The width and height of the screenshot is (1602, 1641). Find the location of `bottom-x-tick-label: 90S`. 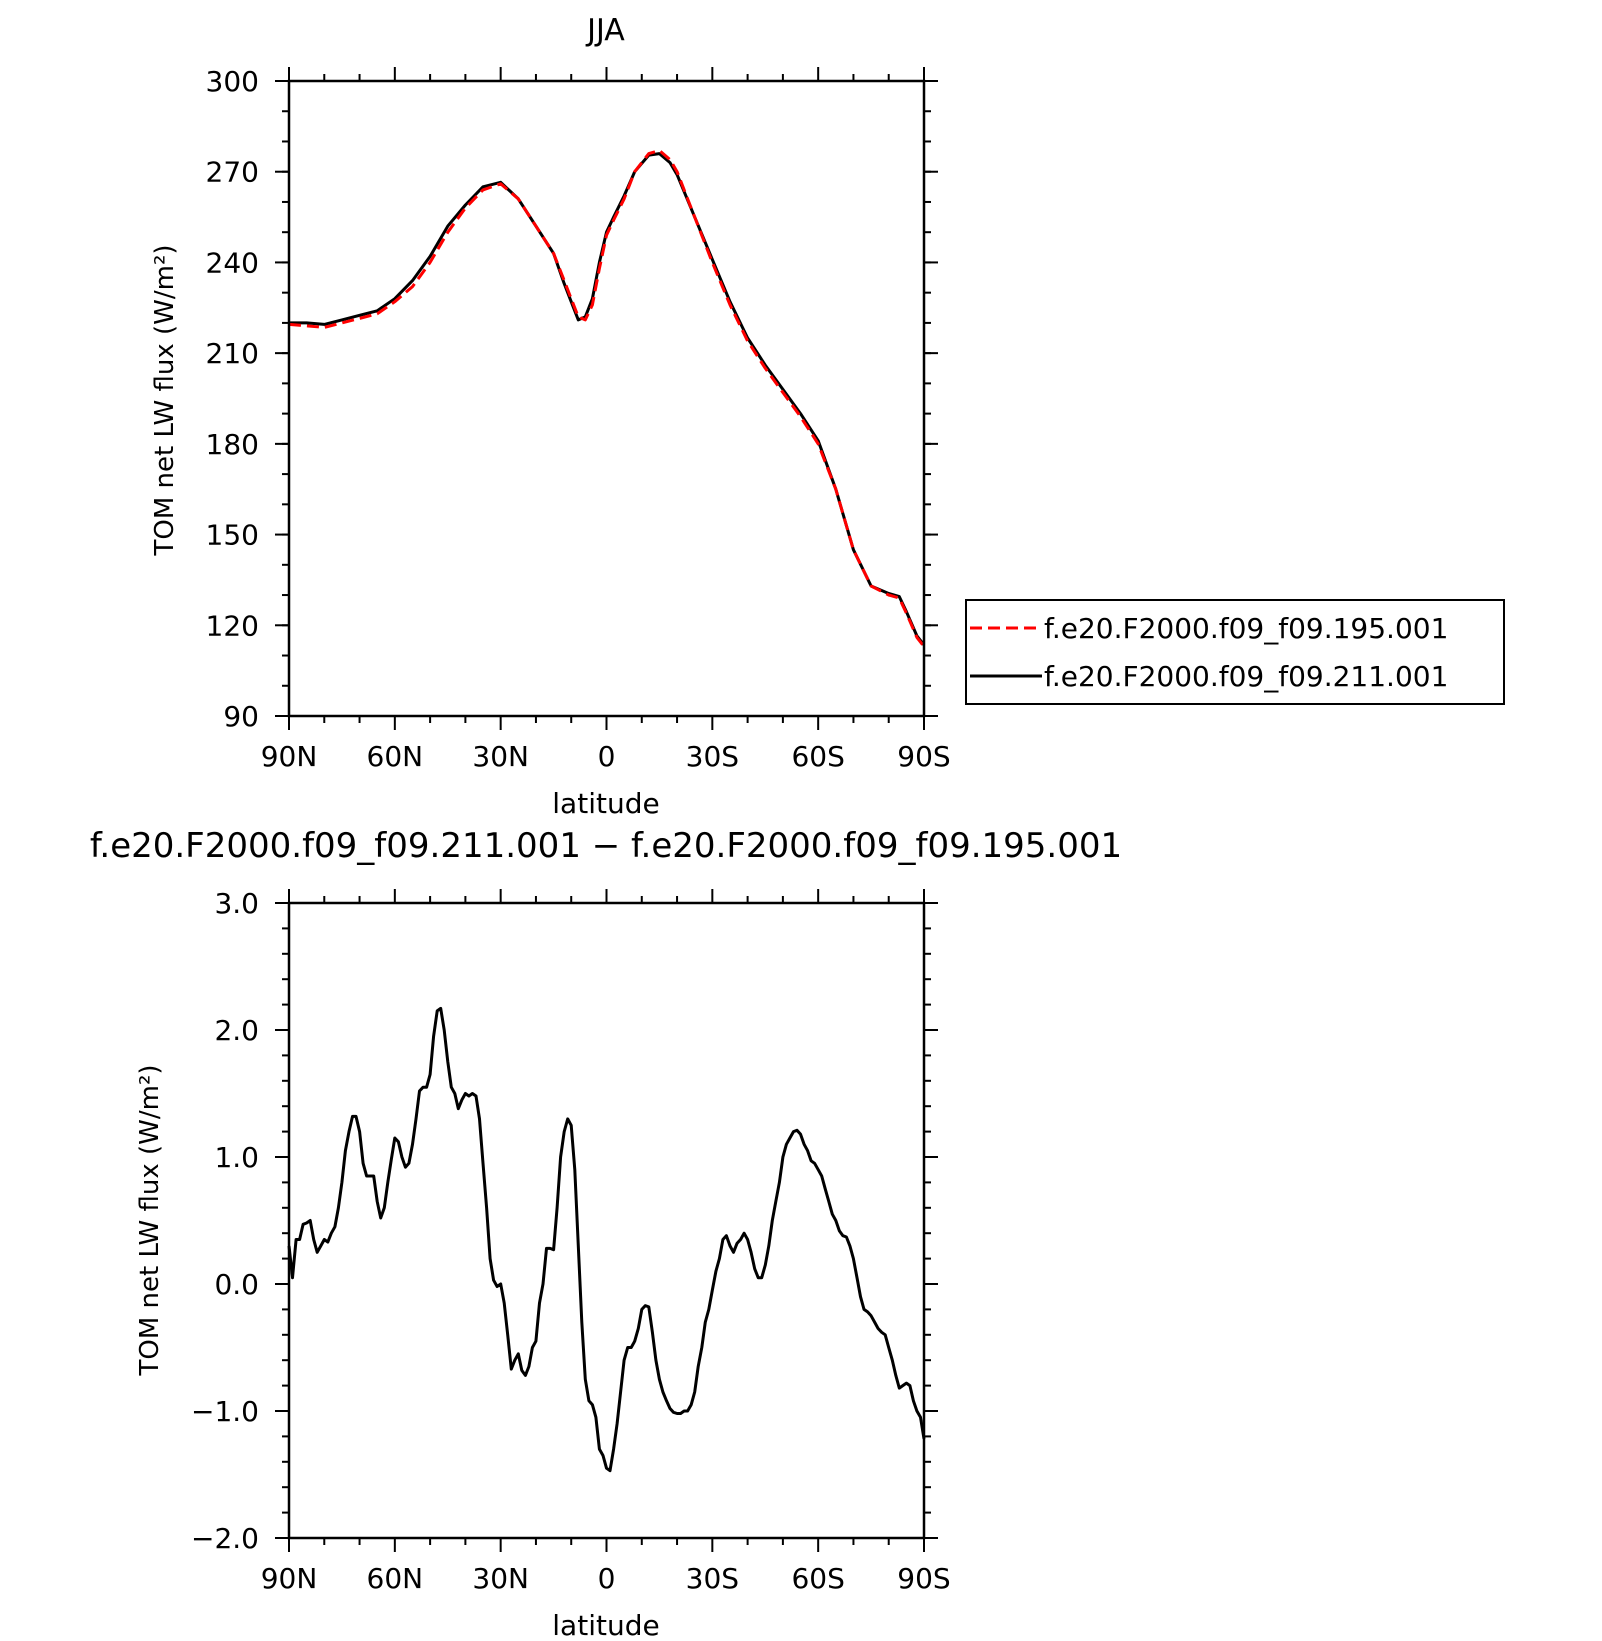

bottom-x-tick-label: 90S is located at coordinates (923, 1578).